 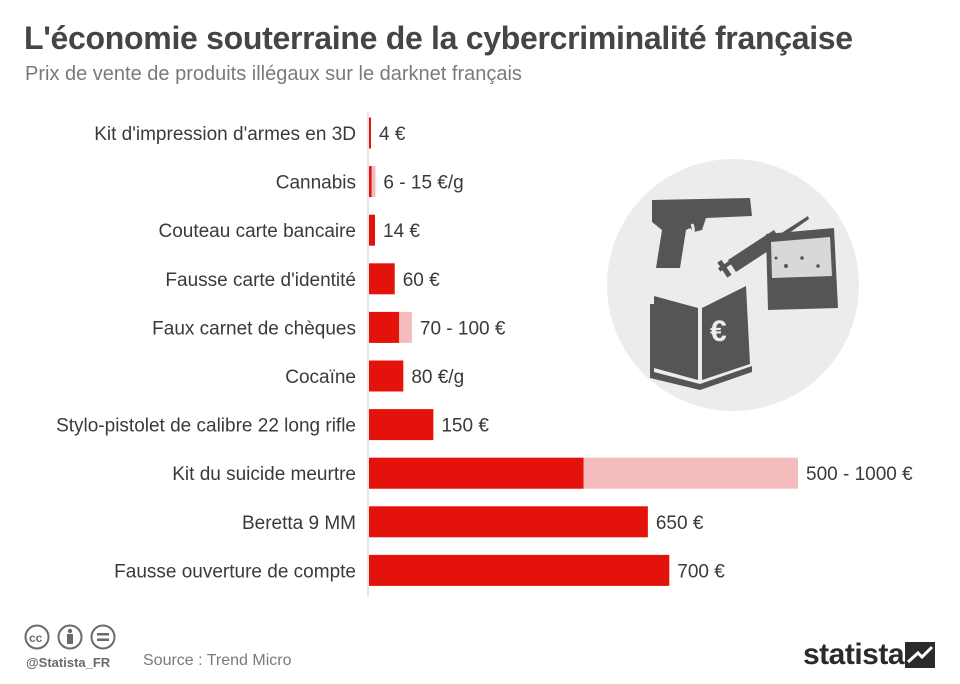 I want to click on license-icons: cc, so click(x=70, y=637).